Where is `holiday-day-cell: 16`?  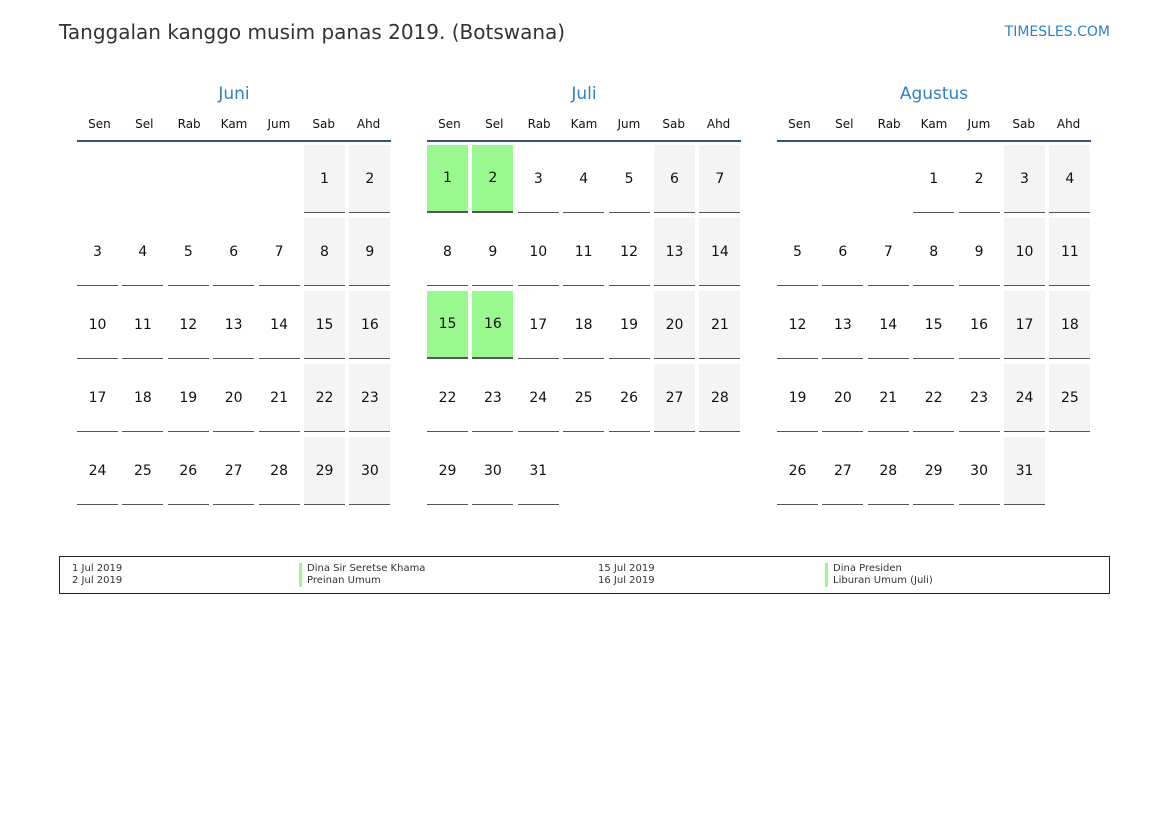 holiday-day-cell: 16 is located at coordinates (493, 325).